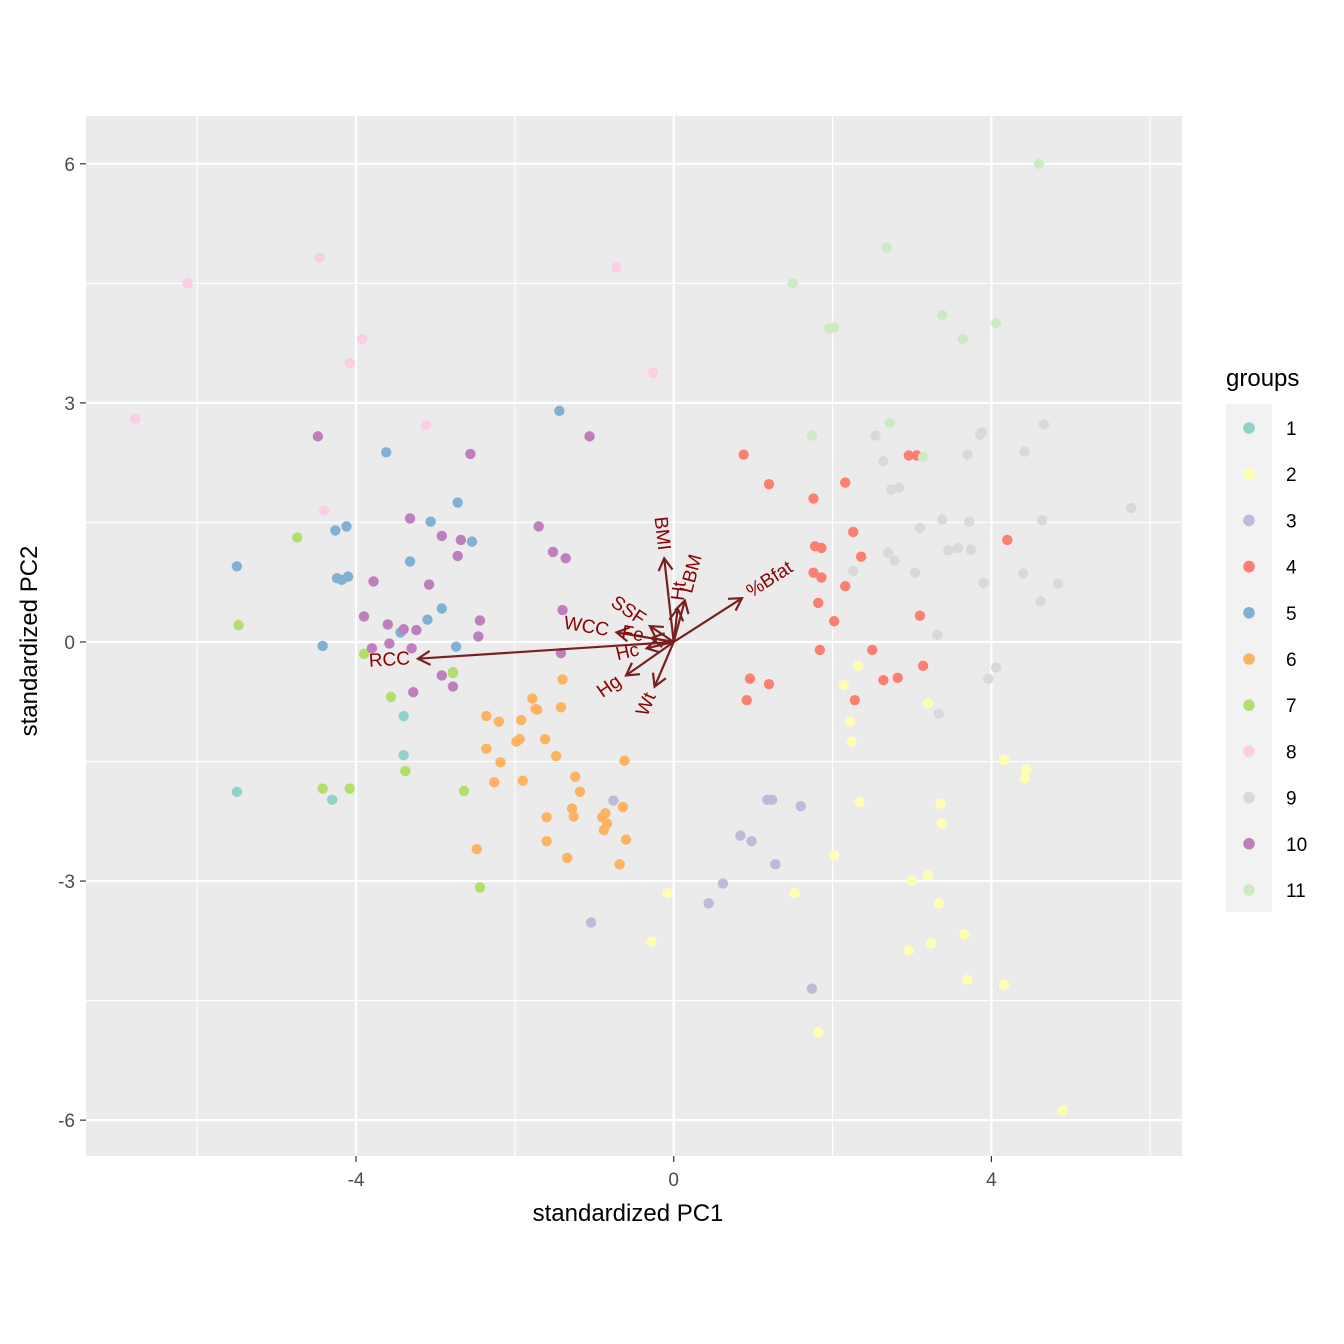  I want to click on legend-label-6: 6, so click(1291, 660).